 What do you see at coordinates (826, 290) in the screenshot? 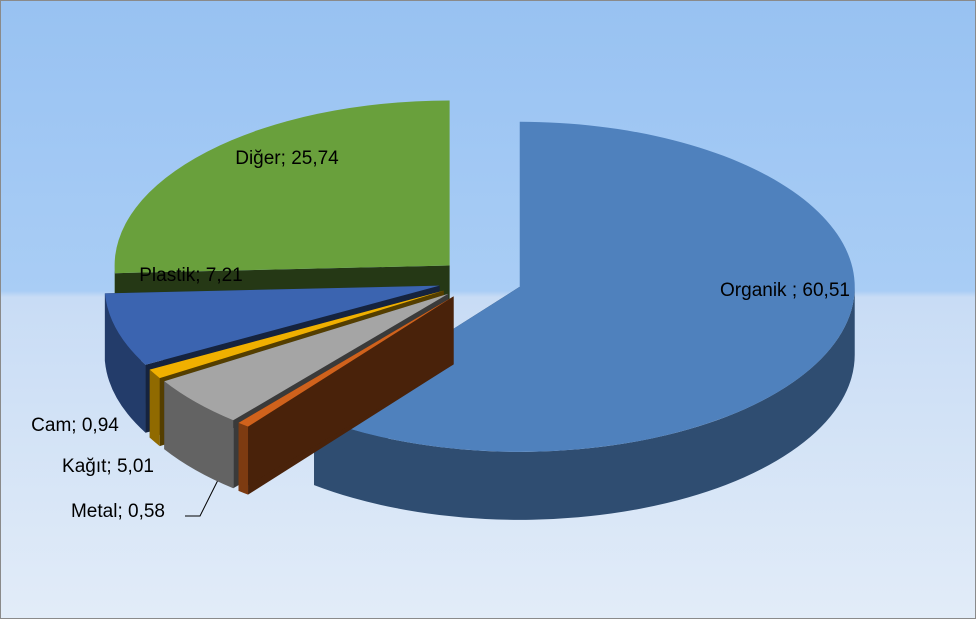
I see `label-value: 60,51` at bounding box center [826, 290].